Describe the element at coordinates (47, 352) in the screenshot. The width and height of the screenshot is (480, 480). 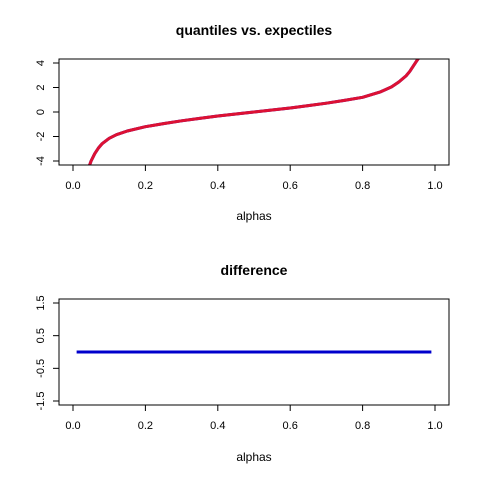
I see `y-axis: -1.5 -0.5 0.5 1.5` at that location.